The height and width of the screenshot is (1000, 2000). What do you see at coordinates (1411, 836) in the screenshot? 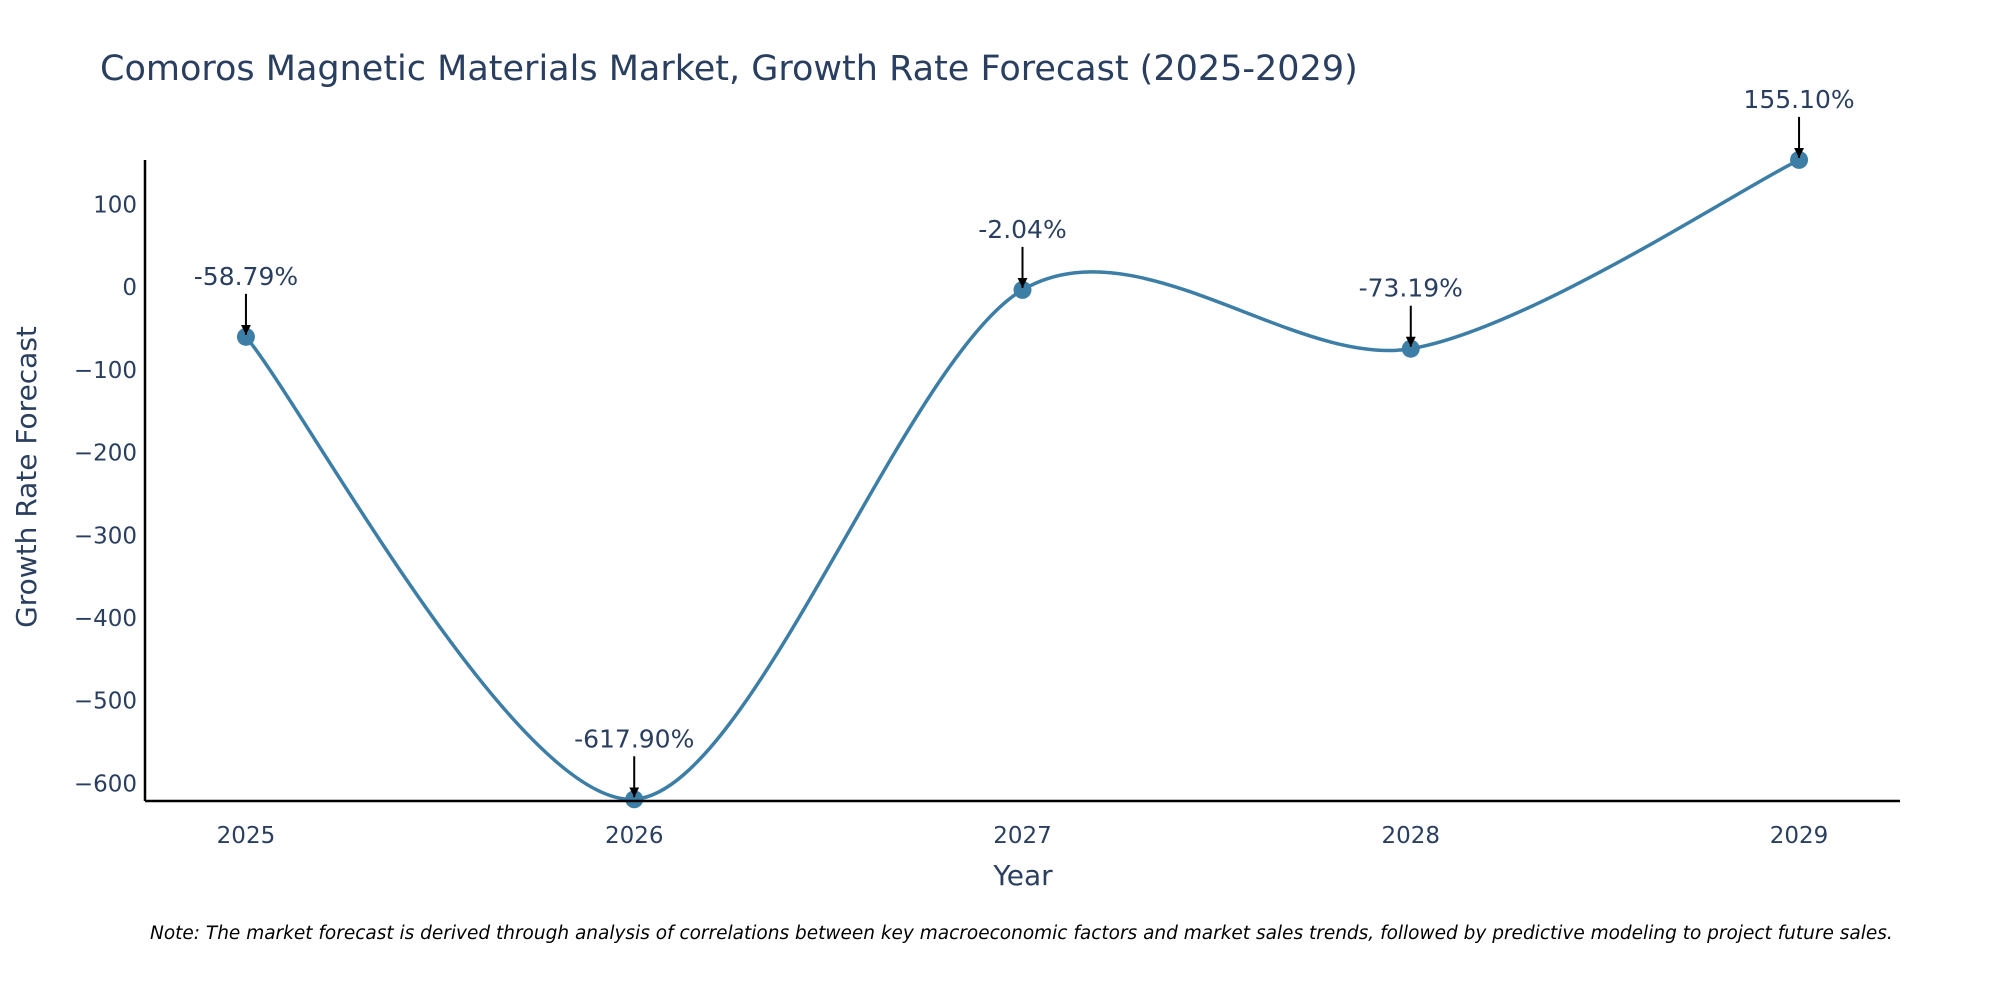
I see `x-tick-label: 2028` at bounding box center [1411, 836].